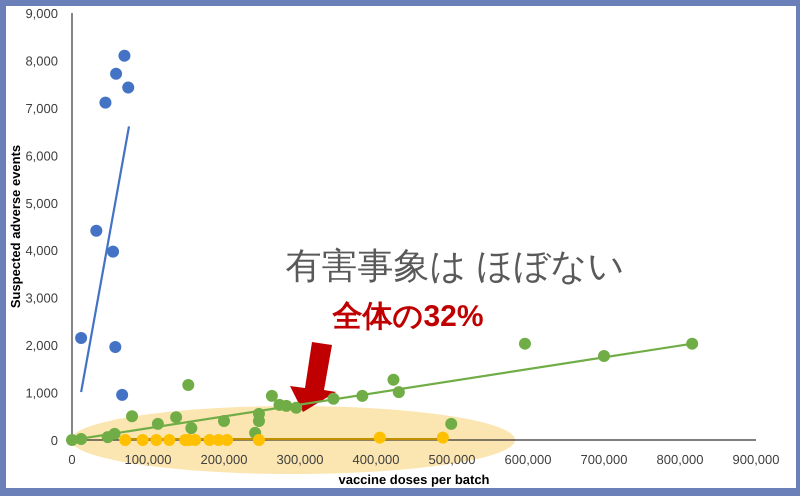  What do you see at coordinates (300, 459) in the screenshot?
I see `x-tick-label: 300,000` at bounding box center [300, 459].